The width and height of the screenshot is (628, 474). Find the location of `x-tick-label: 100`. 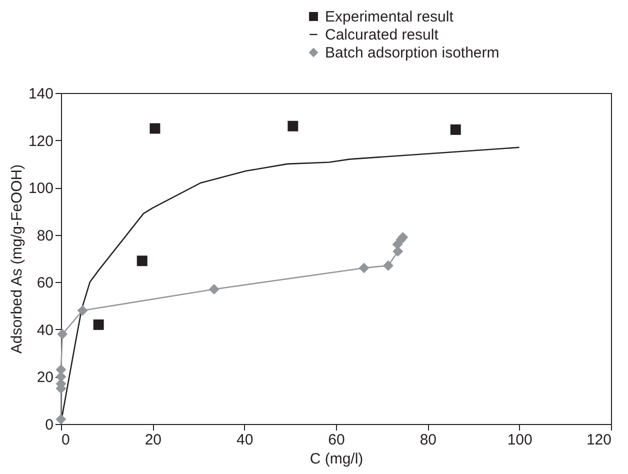

x-tick-label: 100 is located at coordinates (519, 440).